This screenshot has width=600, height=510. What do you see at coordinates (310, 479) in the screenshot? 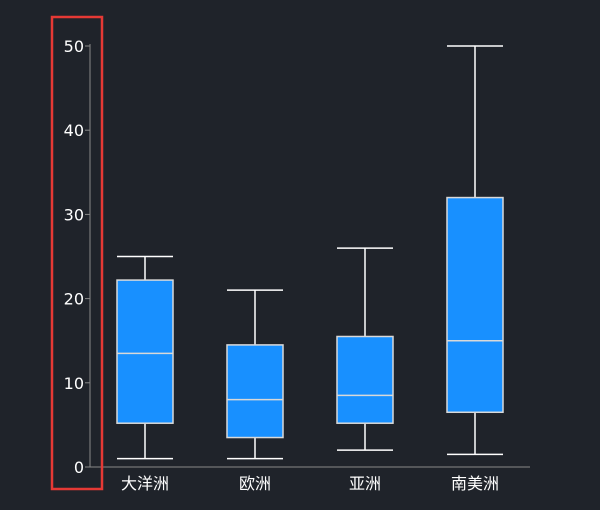
I see `x-axis: 大洋洲 欧洲 亚洲 南美洲` at bounding box center [310, 479].